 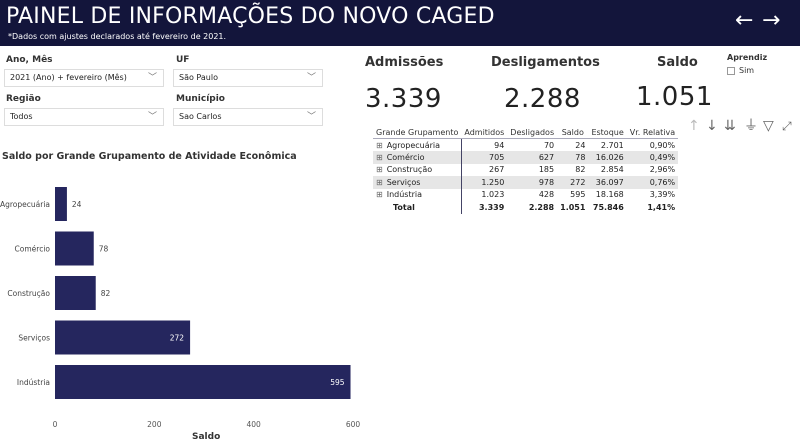 What do you see at coordinates (652, 157) in the screenshot?
I see `table-cell: 0,49%` at bounding box center [652, 157].